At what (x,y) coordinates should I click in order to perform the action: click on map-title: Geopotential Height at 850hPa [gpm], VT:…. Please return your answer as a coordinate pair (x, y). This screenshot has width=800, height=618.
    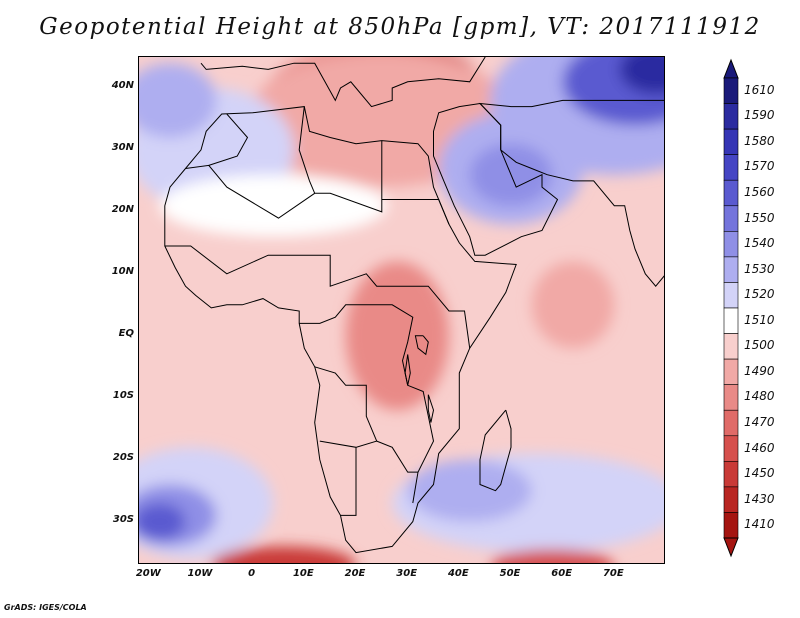
    Looking at the image, I should click on (400, 27).